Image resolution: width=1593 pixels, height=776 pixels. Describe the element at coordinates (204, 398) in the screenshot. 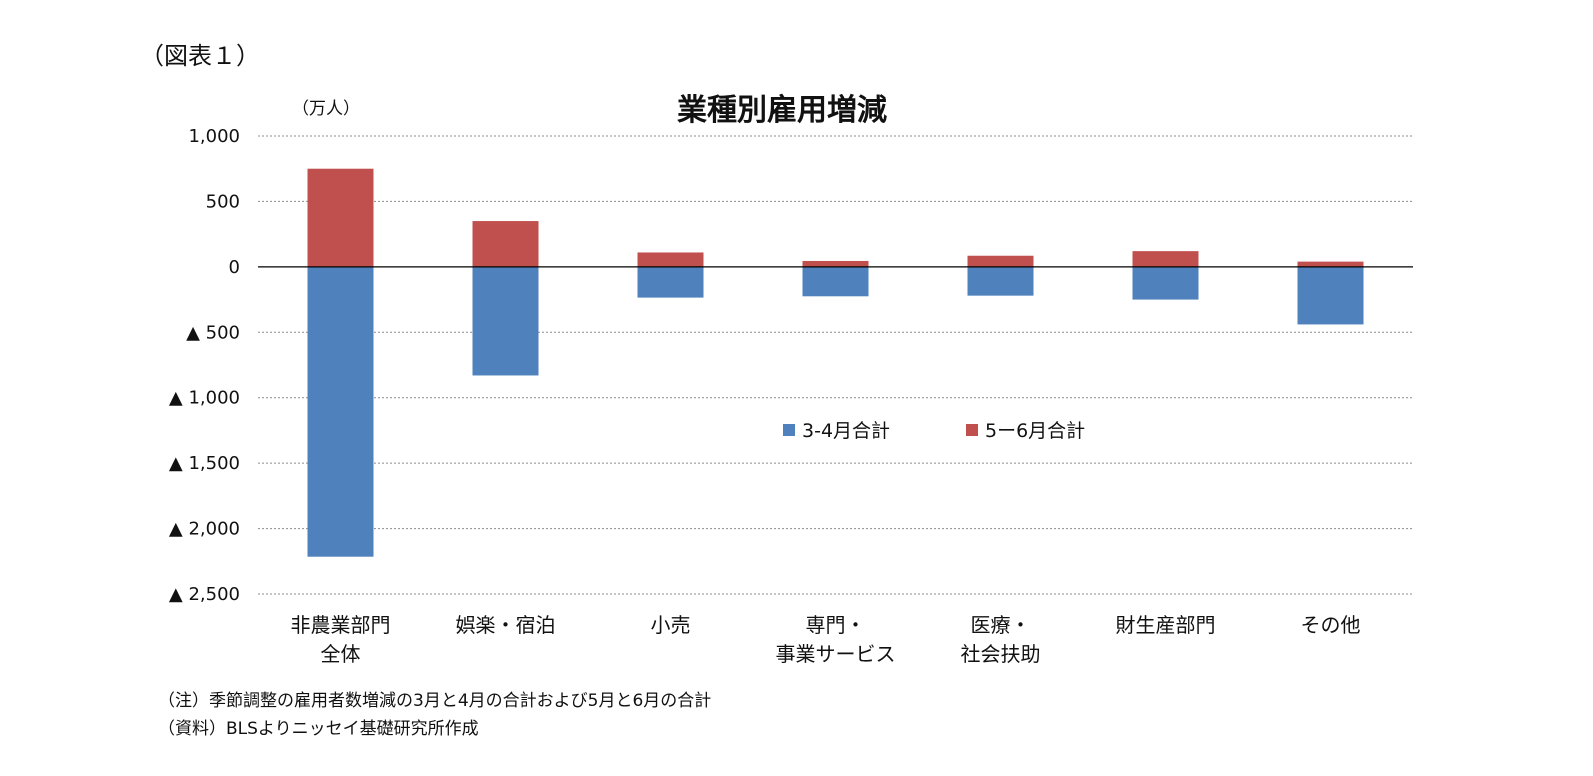

I see `y-tick-label: ▲ 1,000` at that location.